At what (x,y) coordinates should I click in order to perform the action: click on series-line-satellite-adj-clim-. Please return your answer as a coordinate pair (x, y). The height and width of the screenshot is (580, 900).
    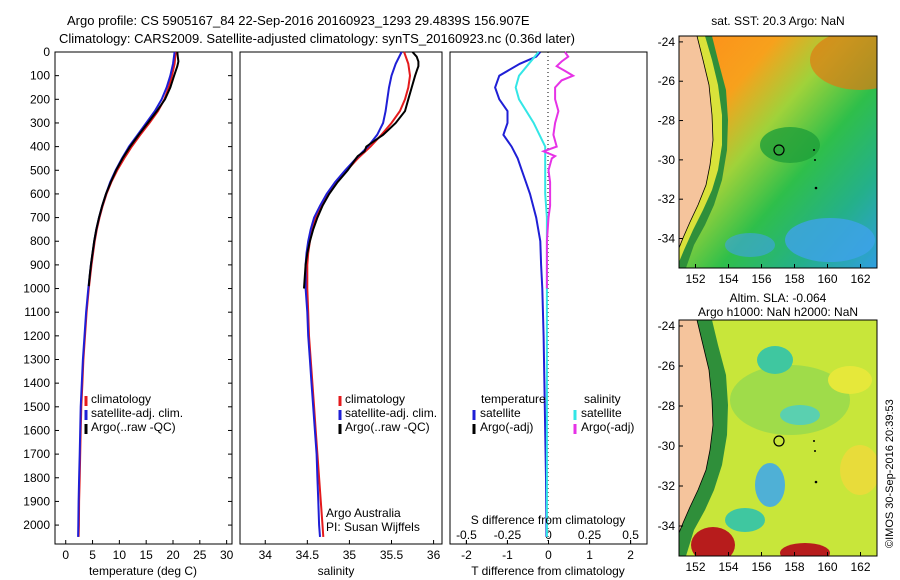
    Looking at the image, I should click on (353, 294).